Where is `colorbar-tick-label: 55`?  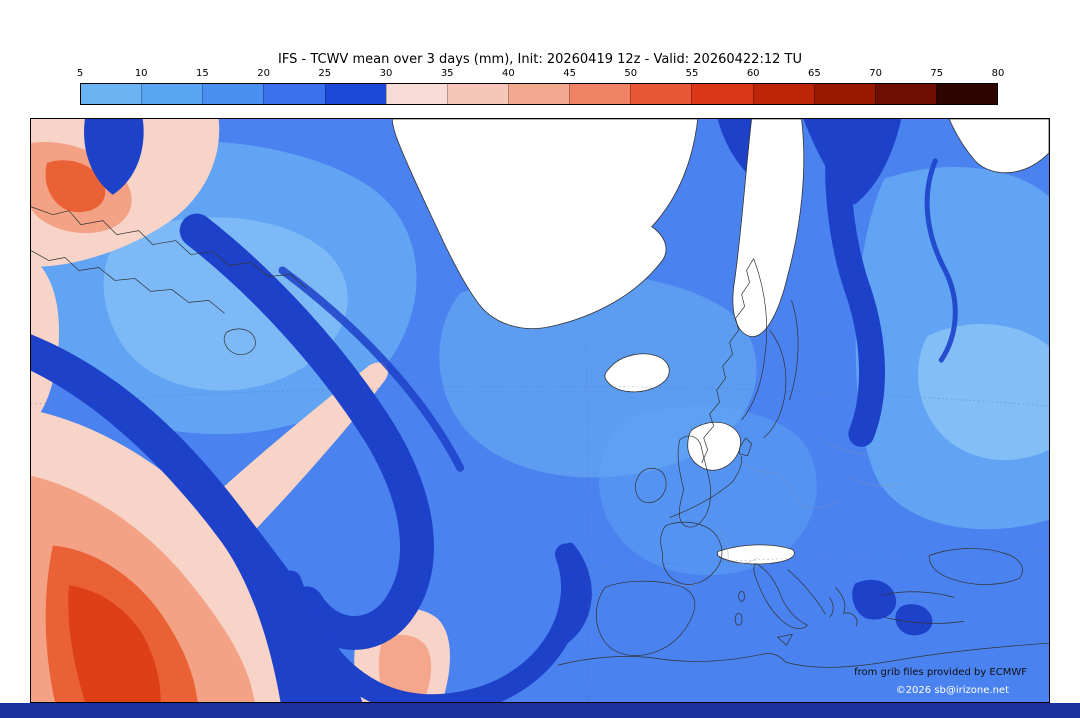 colorbar-tick-label: 55 is located at coordinates (692, 73).